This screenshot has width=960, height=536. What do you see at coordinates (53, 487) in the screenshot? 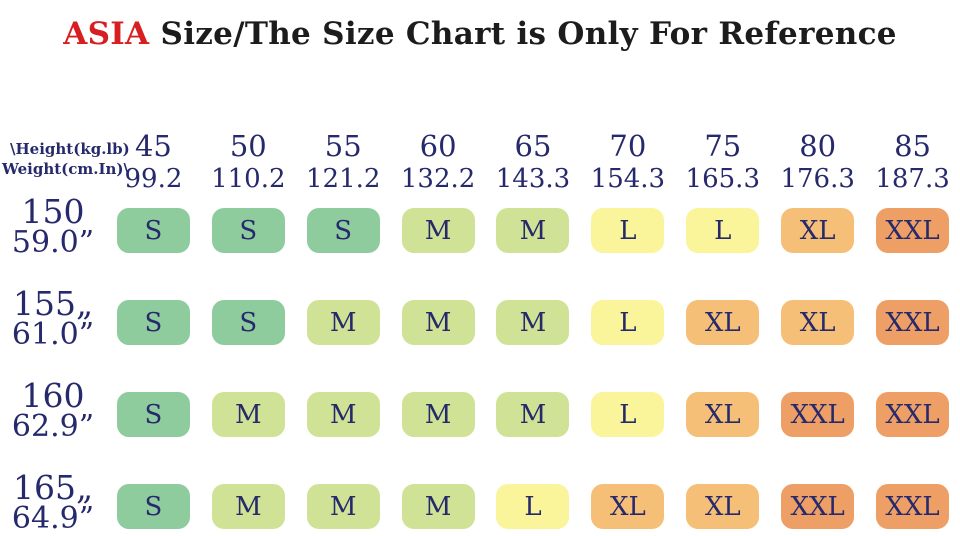
I see `height-cm-value: 165„` at bounding box center [53, 487].